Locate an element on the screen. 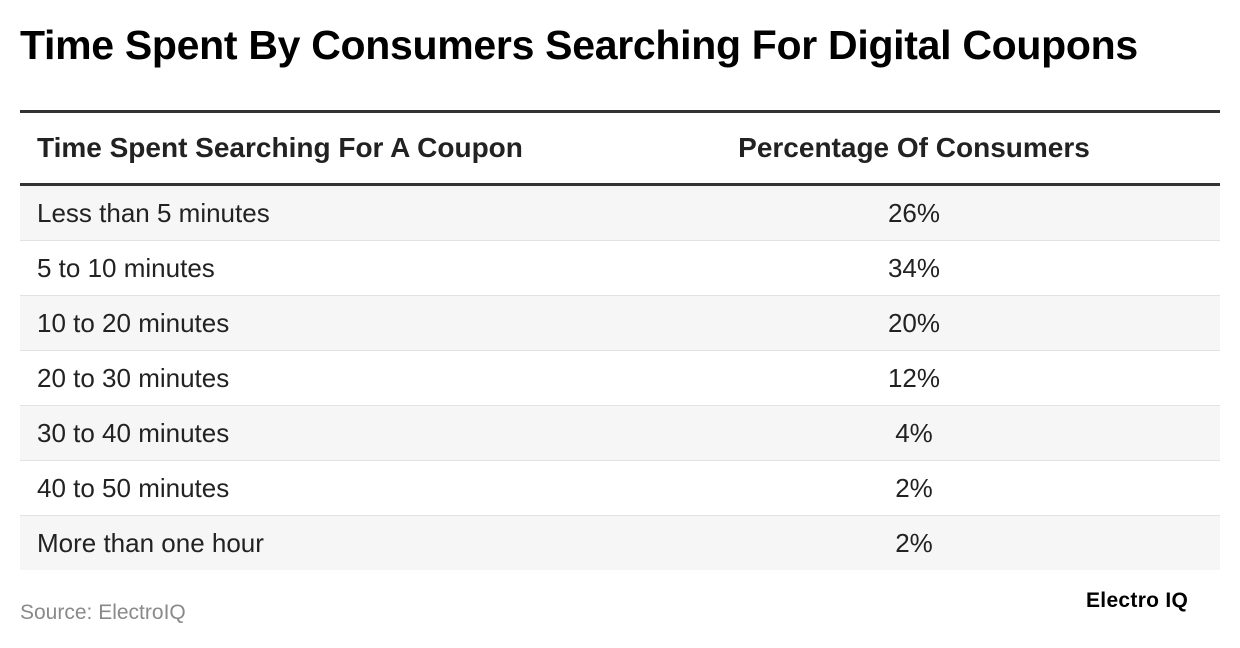 This screenshot has width=1240, height=648. table-row: 10 to 20 minutes 20% is located at coordinates (620, 323).